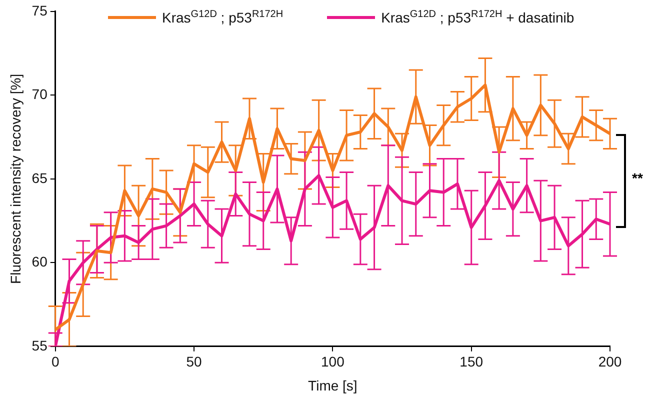  Describe the element at coordinates (40, 262) in the screenshot. I see `y-tick-label: 60` at that location.